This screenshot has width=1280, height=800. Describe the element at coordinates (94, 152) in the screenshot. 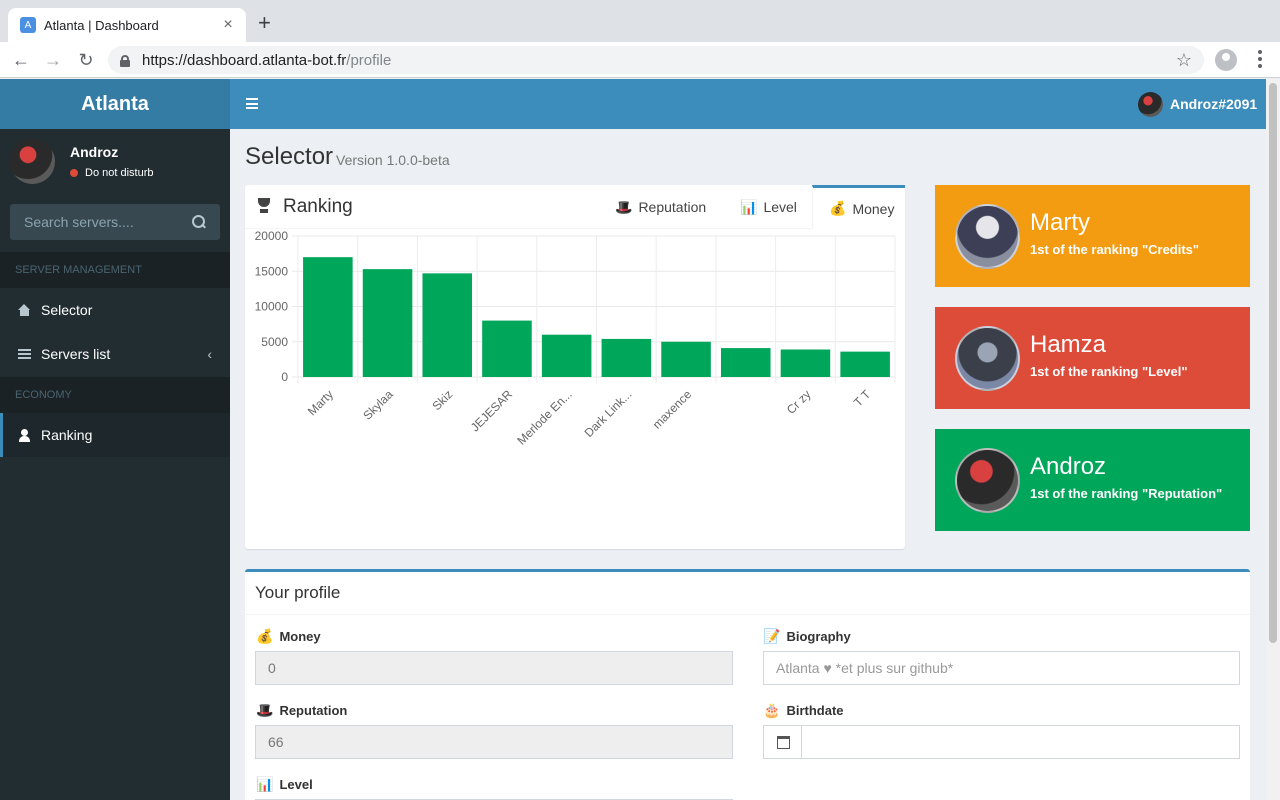

I see `user-name: Androz` at that location.